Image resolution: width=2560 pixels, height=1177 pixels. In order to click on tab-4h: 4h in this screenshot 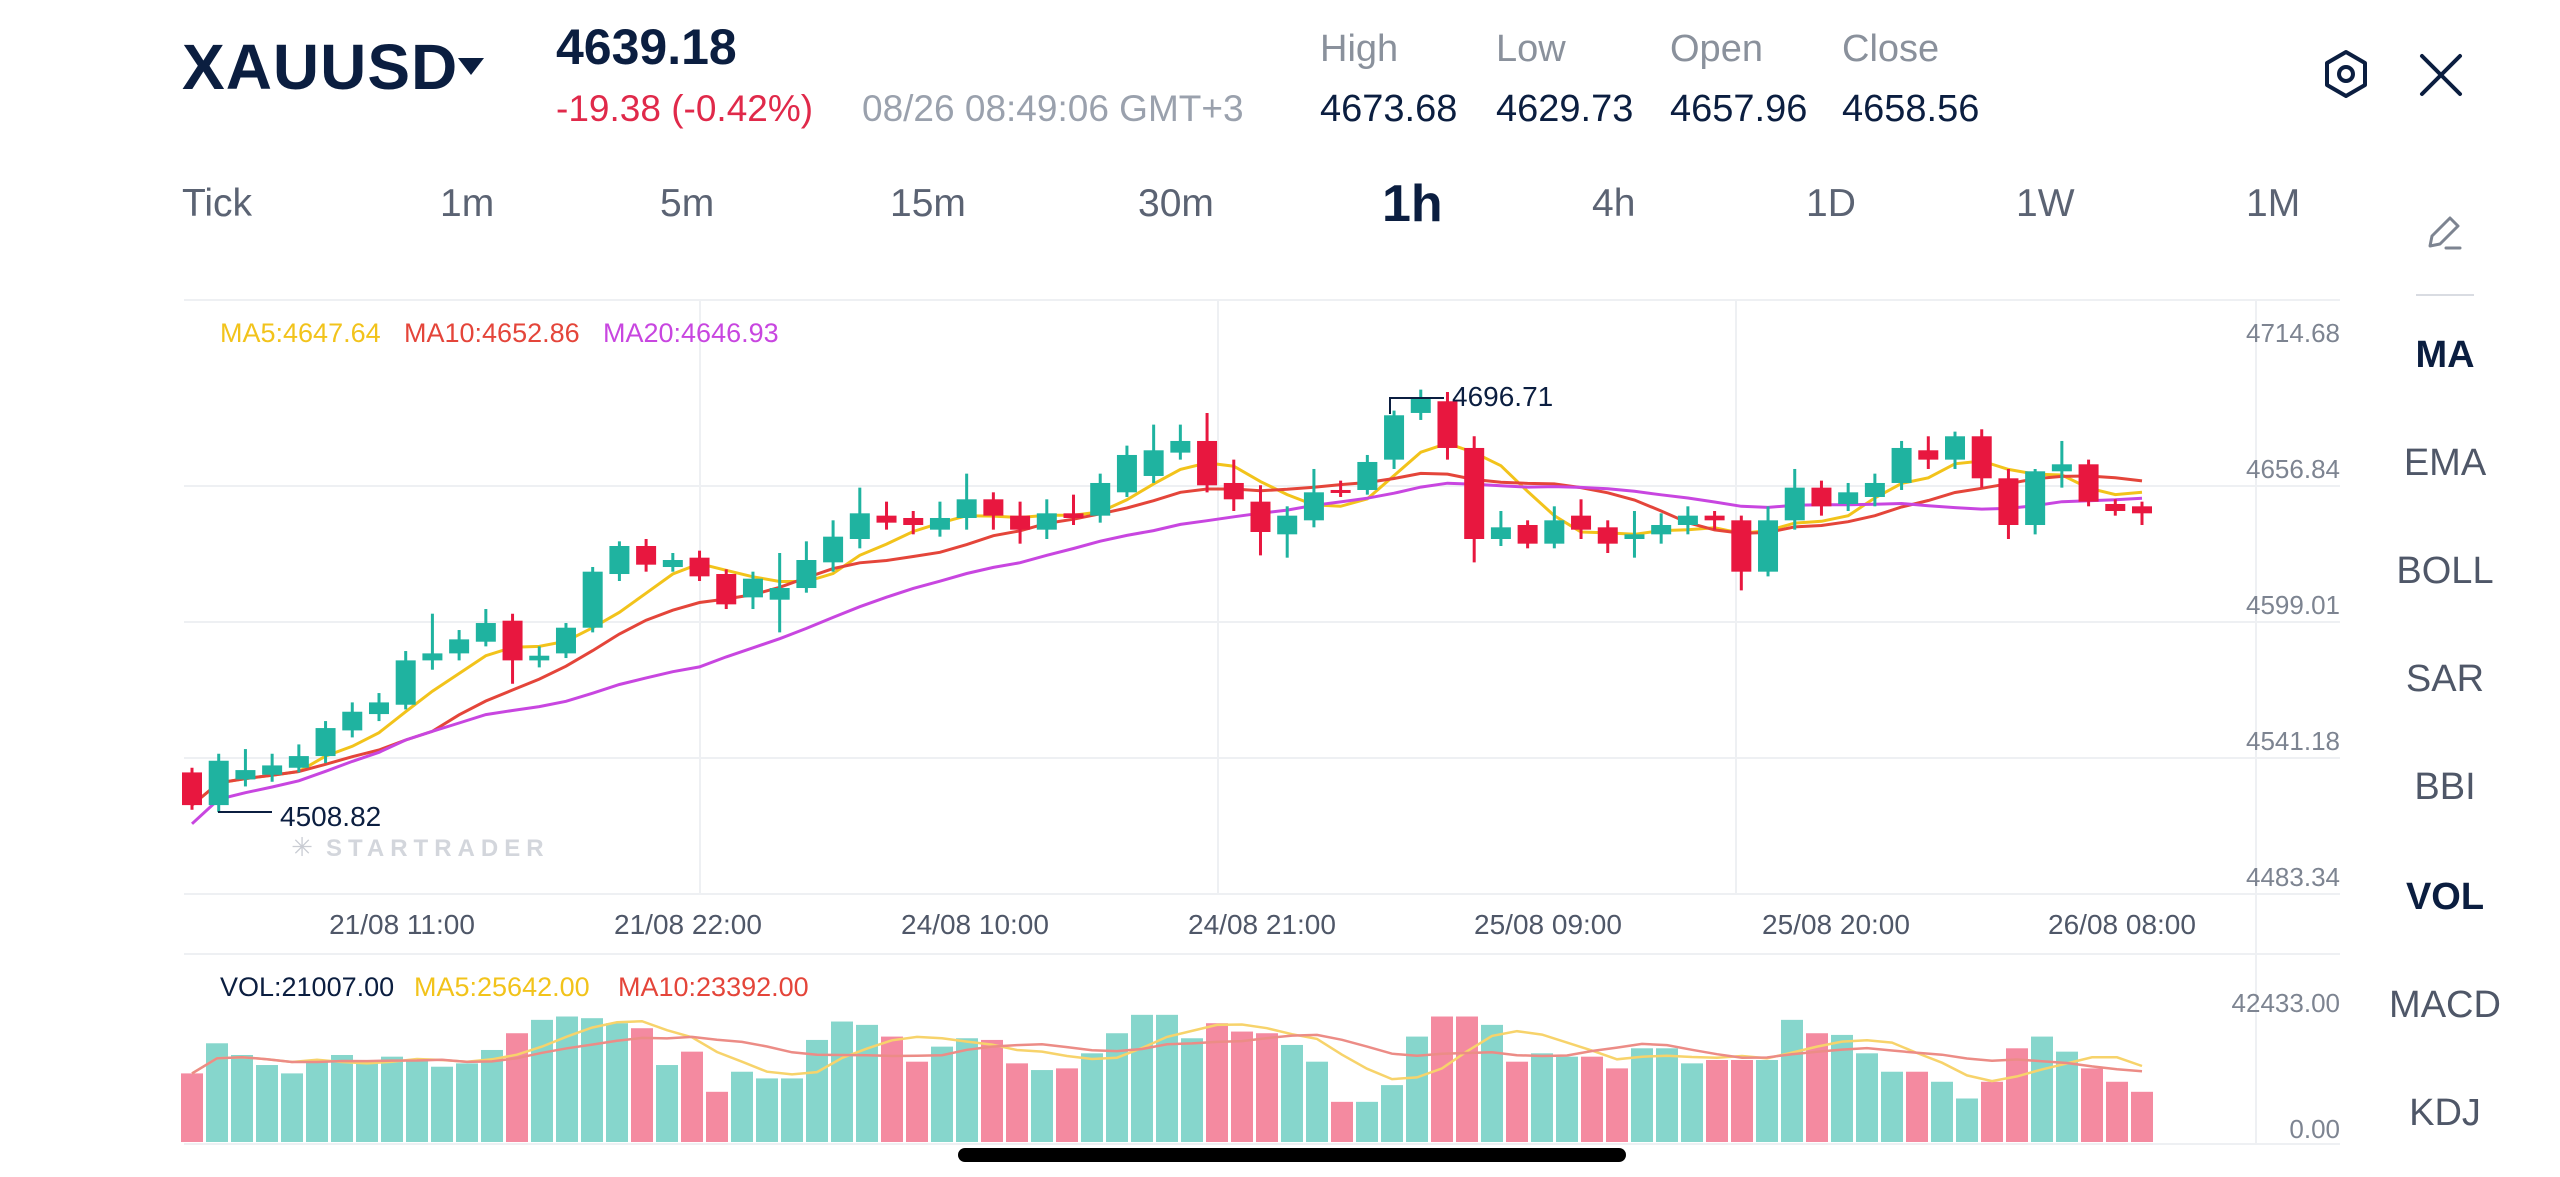, I will do `click(1614, 203)`.